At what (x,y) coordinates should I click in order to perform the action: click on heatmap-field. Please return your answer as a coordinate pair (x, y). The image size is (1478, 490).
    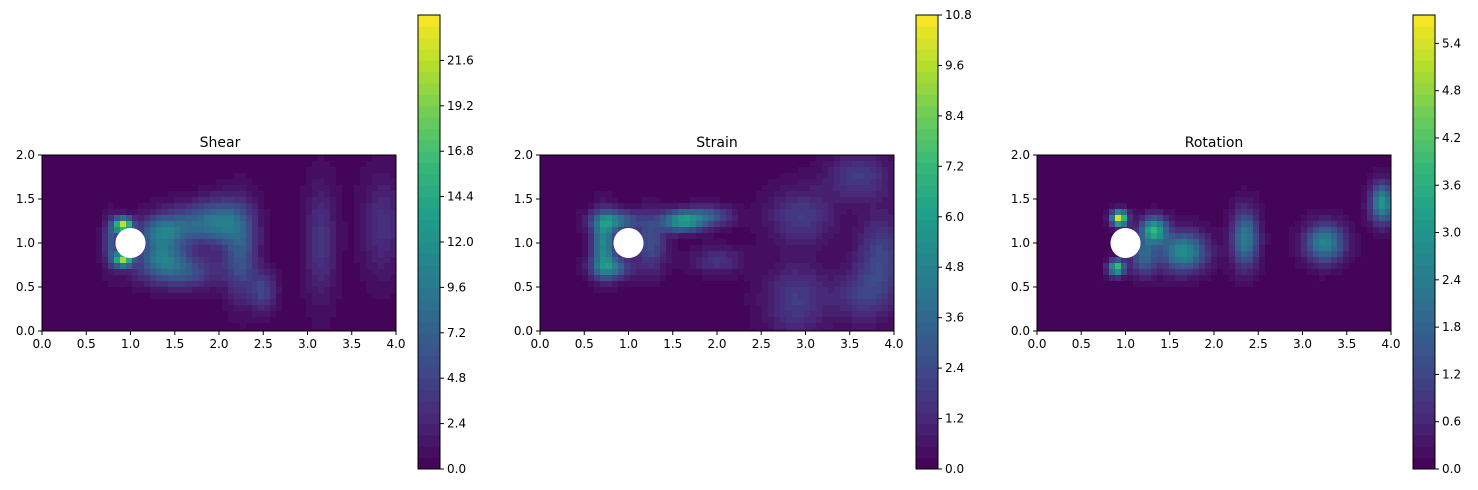
    Looking at the image, I should click on (219, 243).